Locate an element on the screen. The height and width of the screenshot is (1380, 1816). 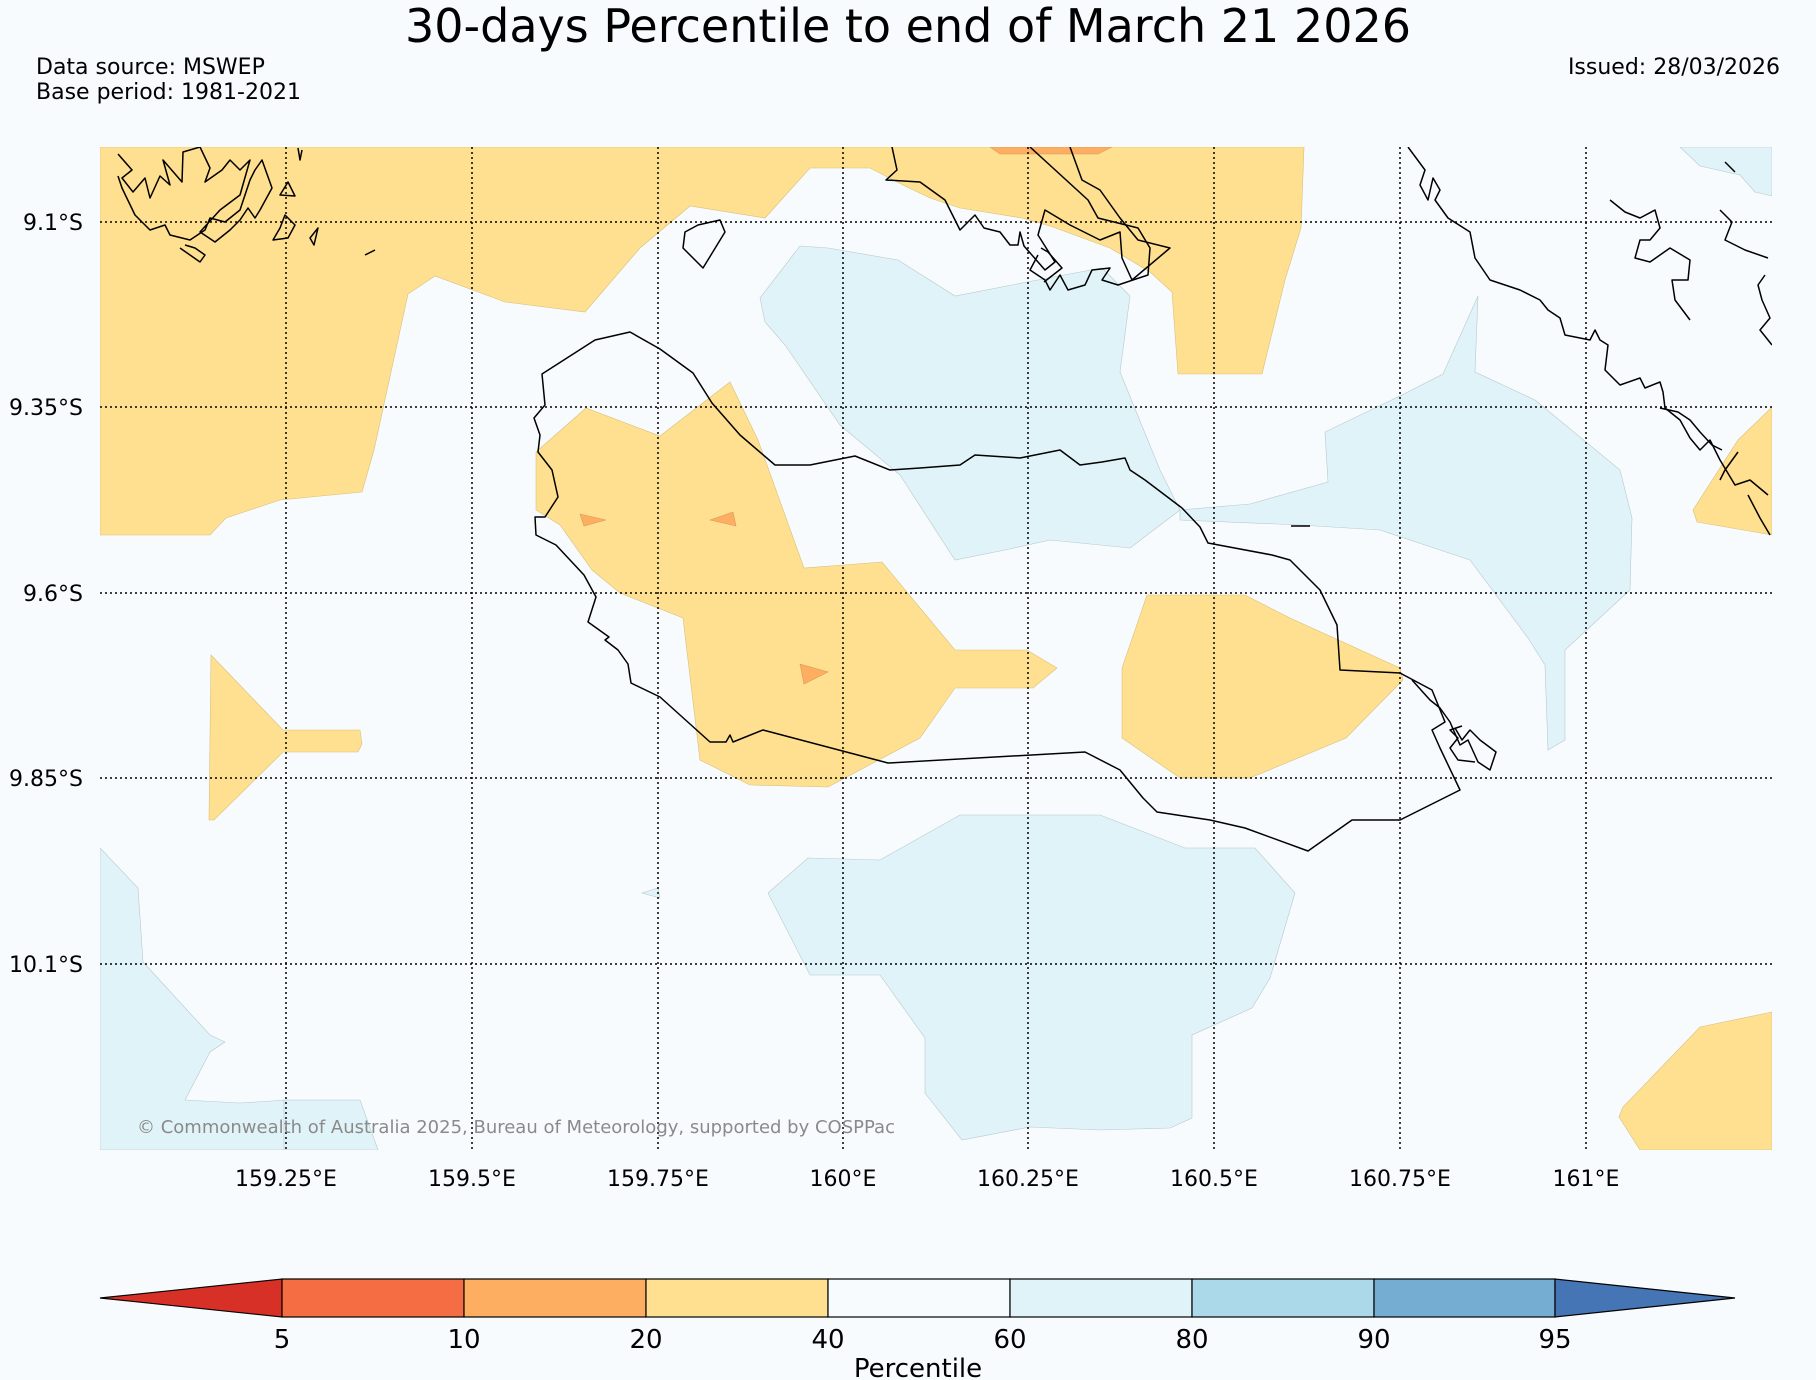
lon-label: 161°E is located at coordinates (1586, 1179).